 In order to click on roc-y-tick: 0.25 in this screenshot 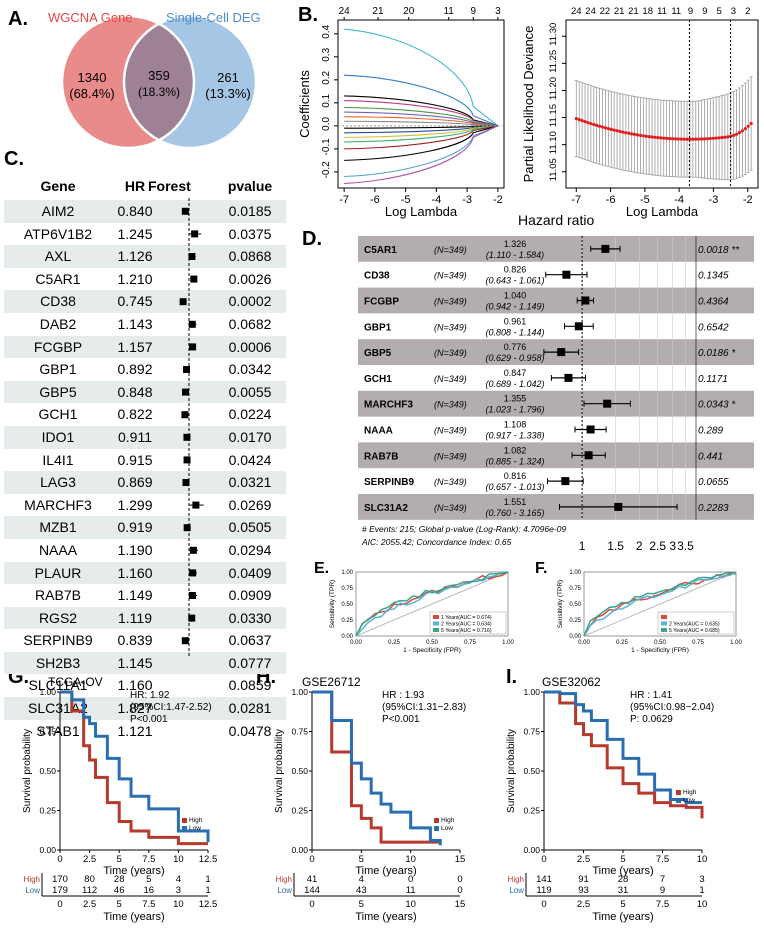, I will do `click(347, 621)`.